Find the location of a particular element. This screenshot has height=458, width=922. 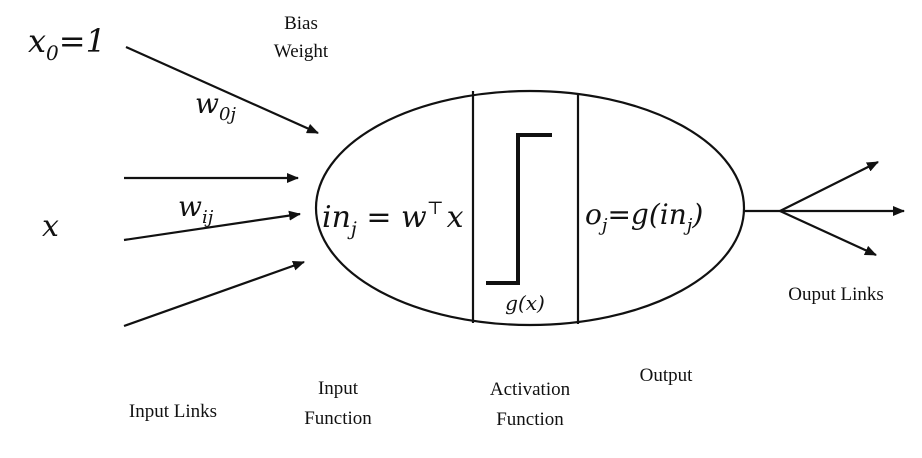

input-function-label-line2: Function is located at coordinates (338, 418).